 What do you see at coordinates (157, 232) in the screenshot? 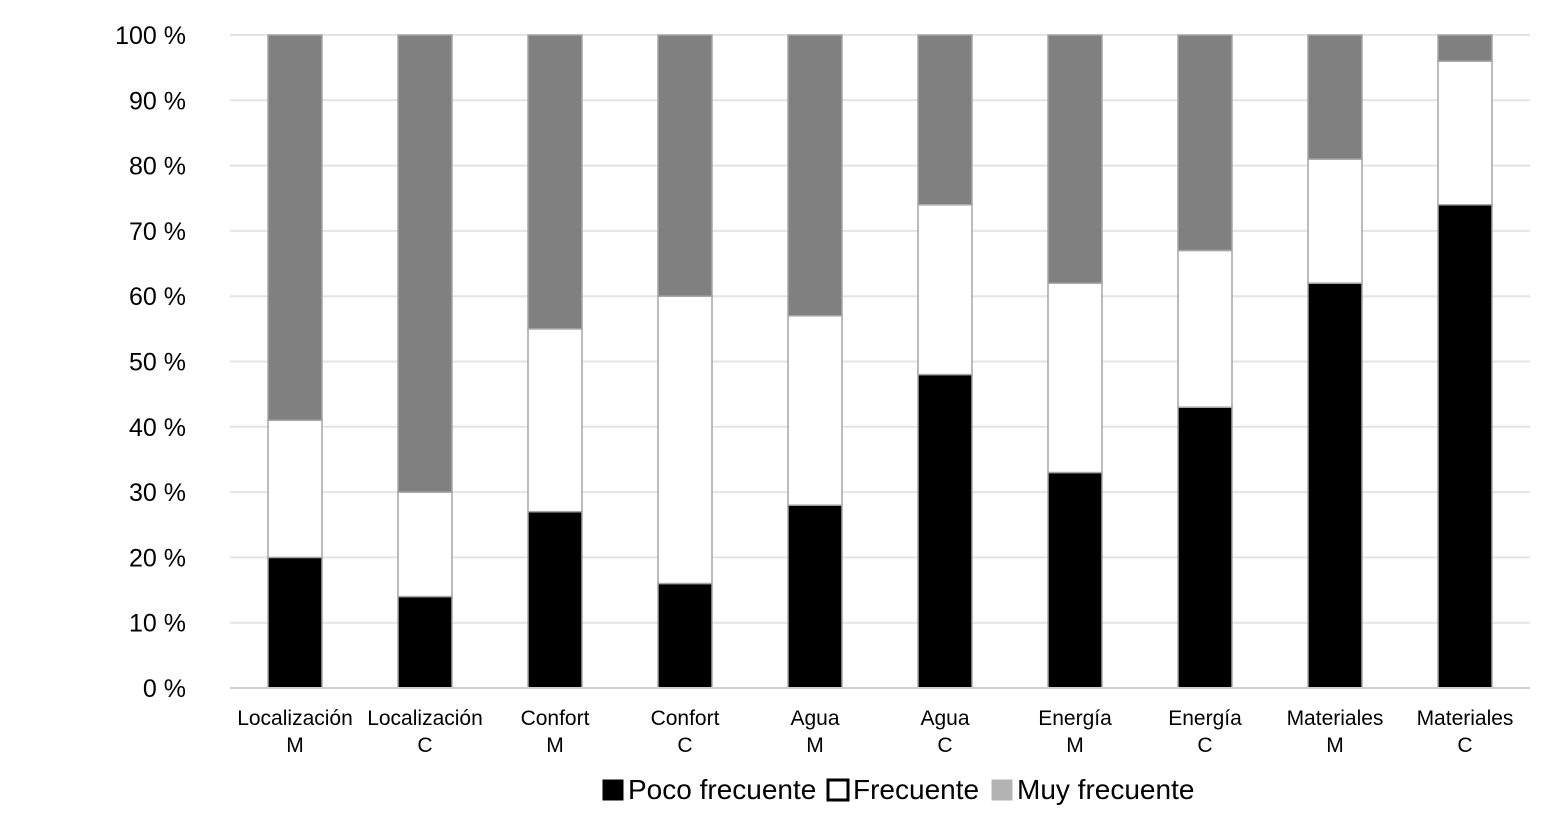
I see `y-tick-label: 70 %` at bounding box center [157, 232].